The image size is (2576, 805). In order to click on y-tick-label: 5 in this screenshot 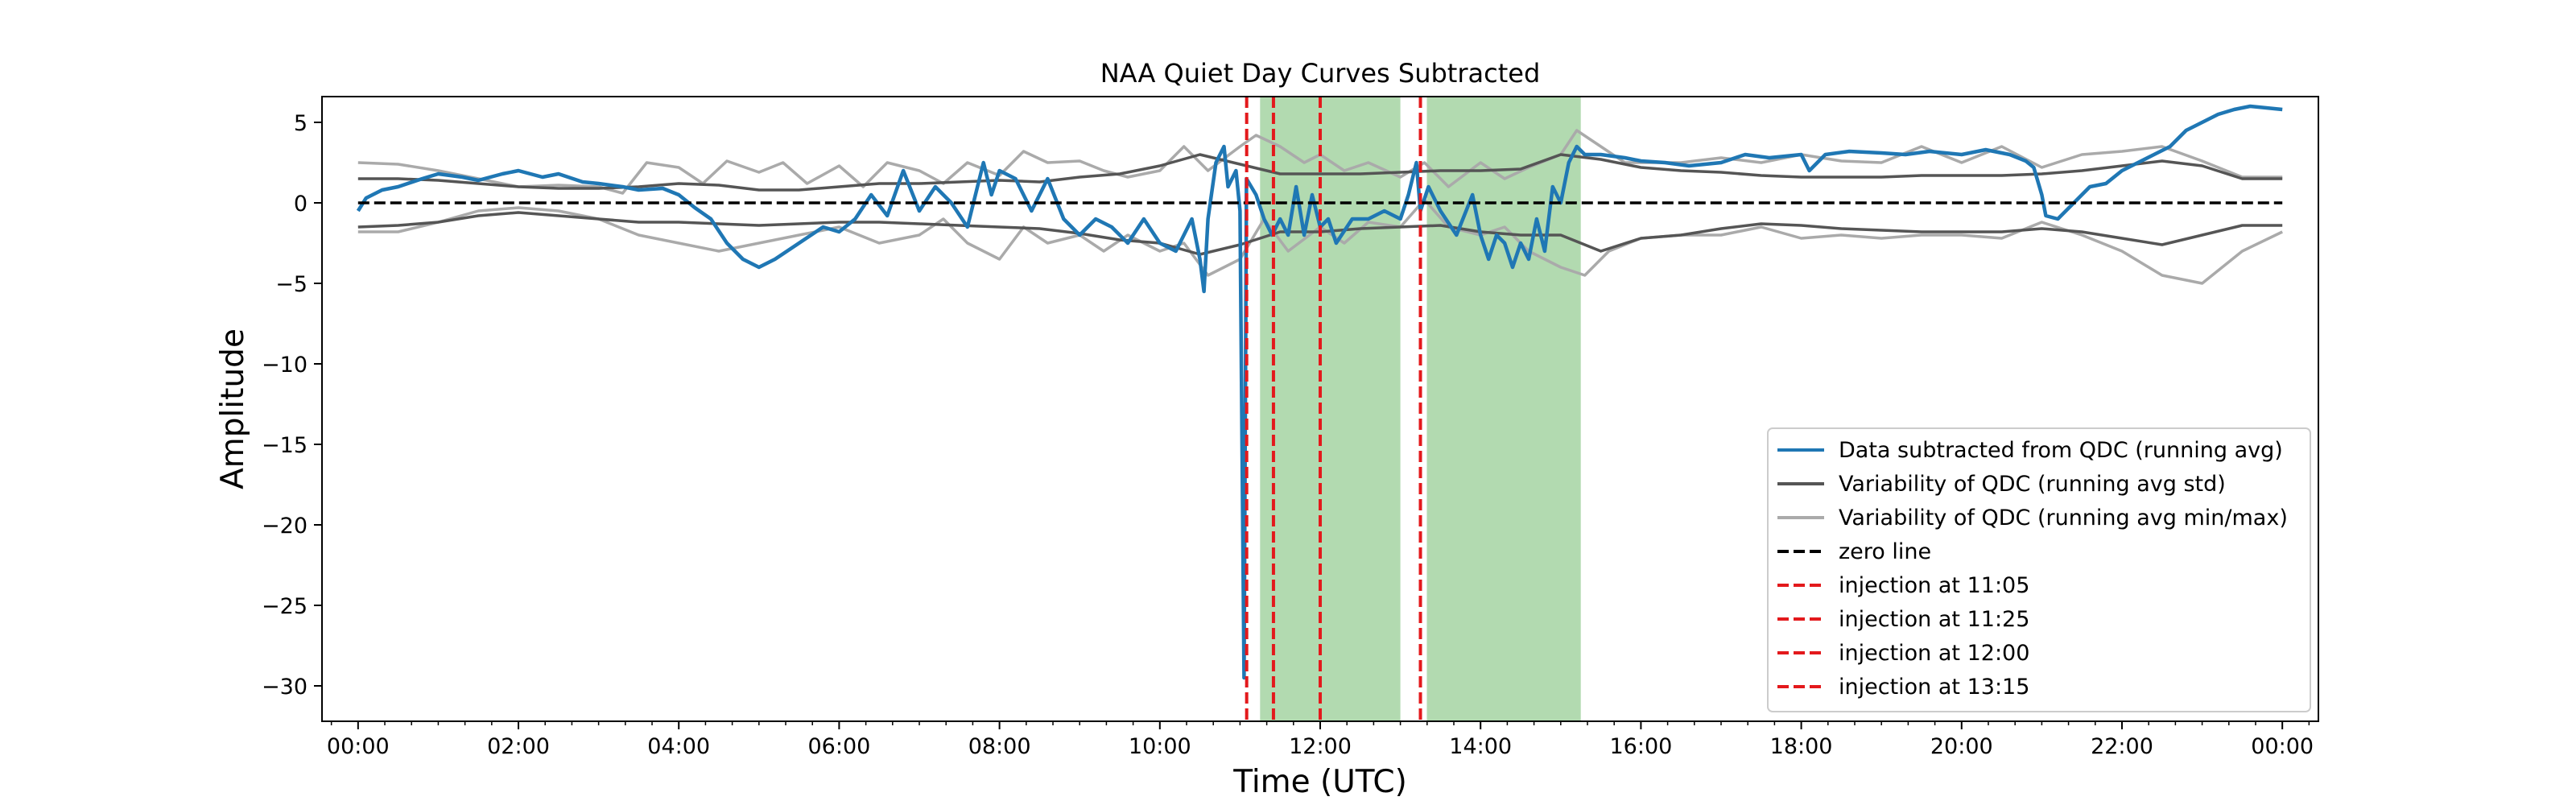, I will do `click(301, 123)`.